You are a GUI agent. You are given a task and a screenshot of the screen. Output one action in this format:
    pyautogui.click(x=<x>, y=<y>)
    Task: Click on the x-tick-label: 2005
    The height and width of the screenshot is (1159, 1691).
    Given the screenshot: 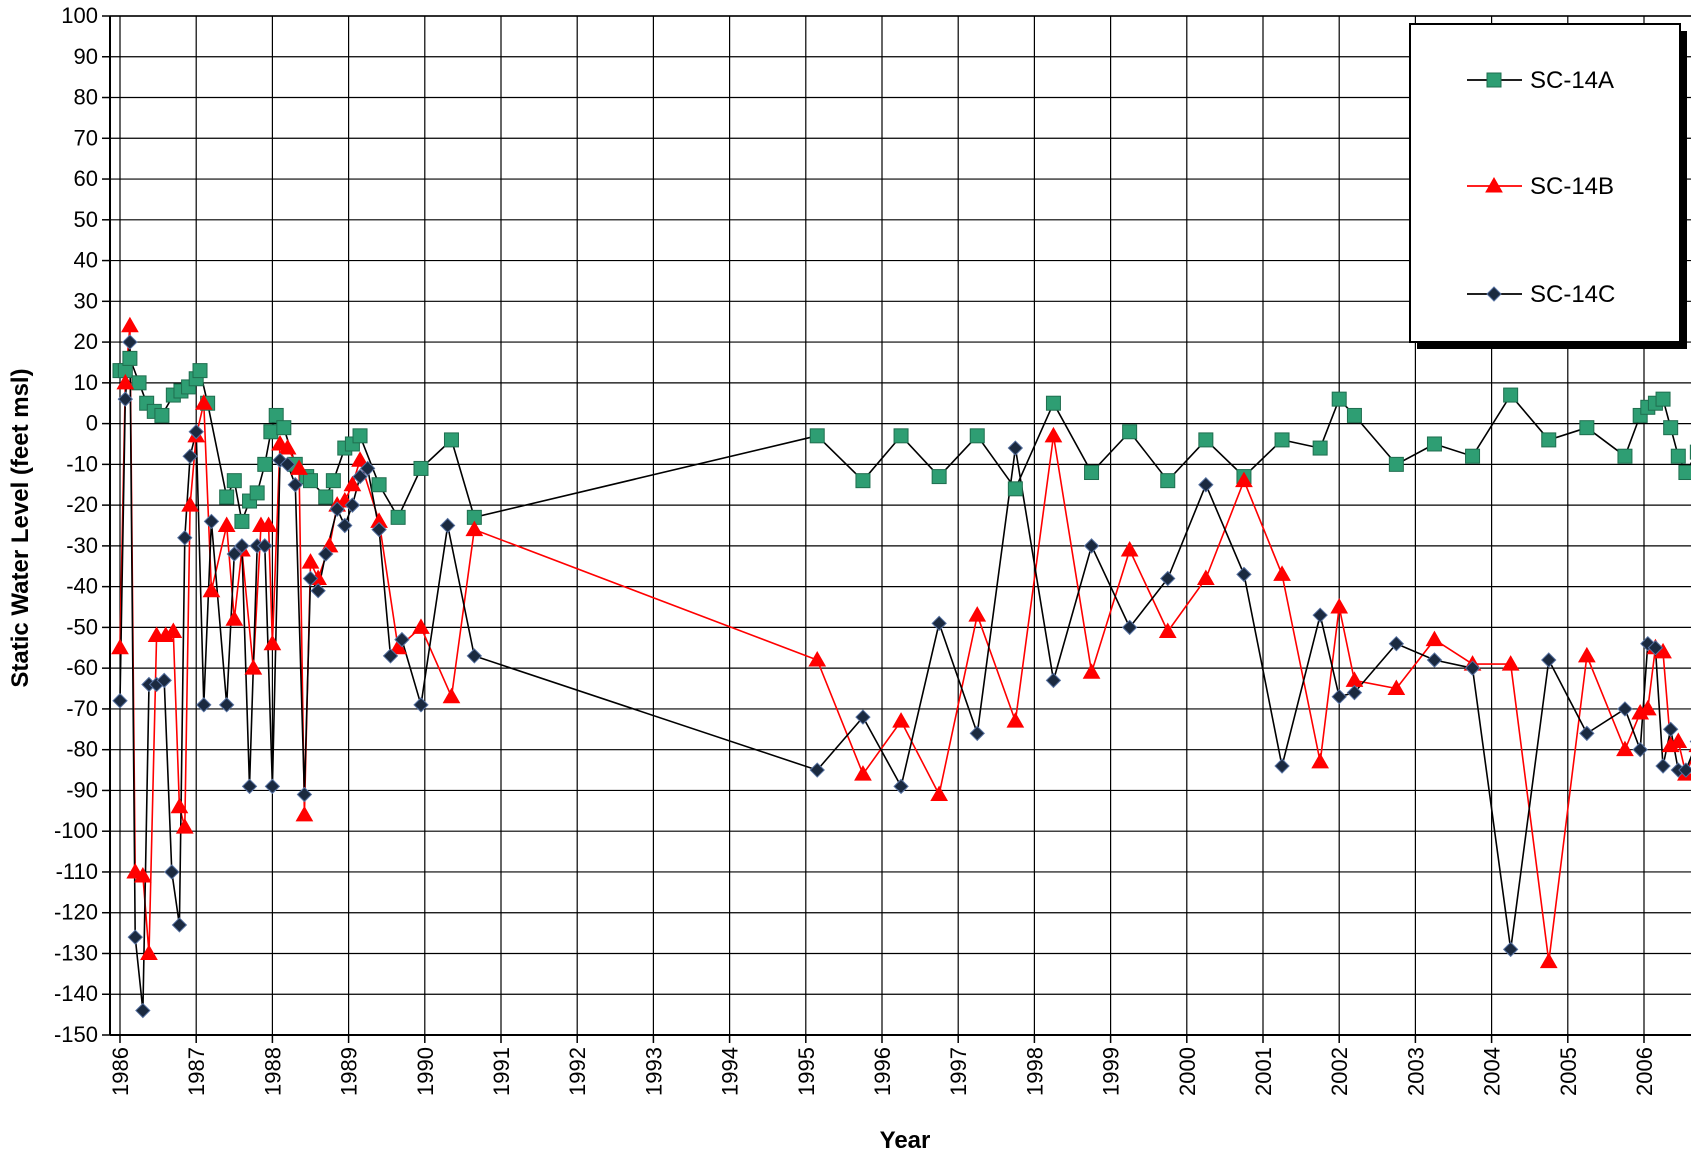 What is the action you would take?
    pyautogui.click(x=1568, y=1071)
    